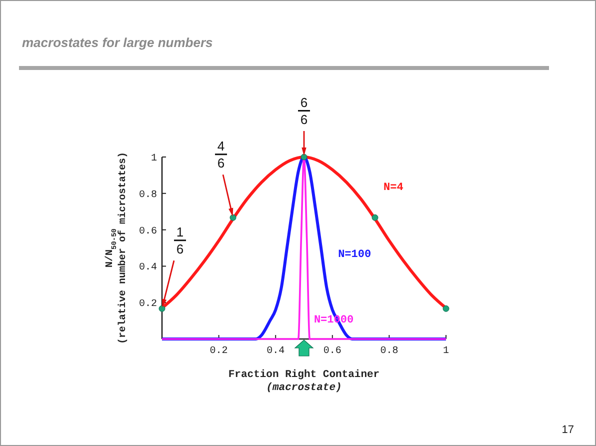 The width and height of the screenshot is (596, 446). I want to click on series-label: N=100, so click(355, 255).